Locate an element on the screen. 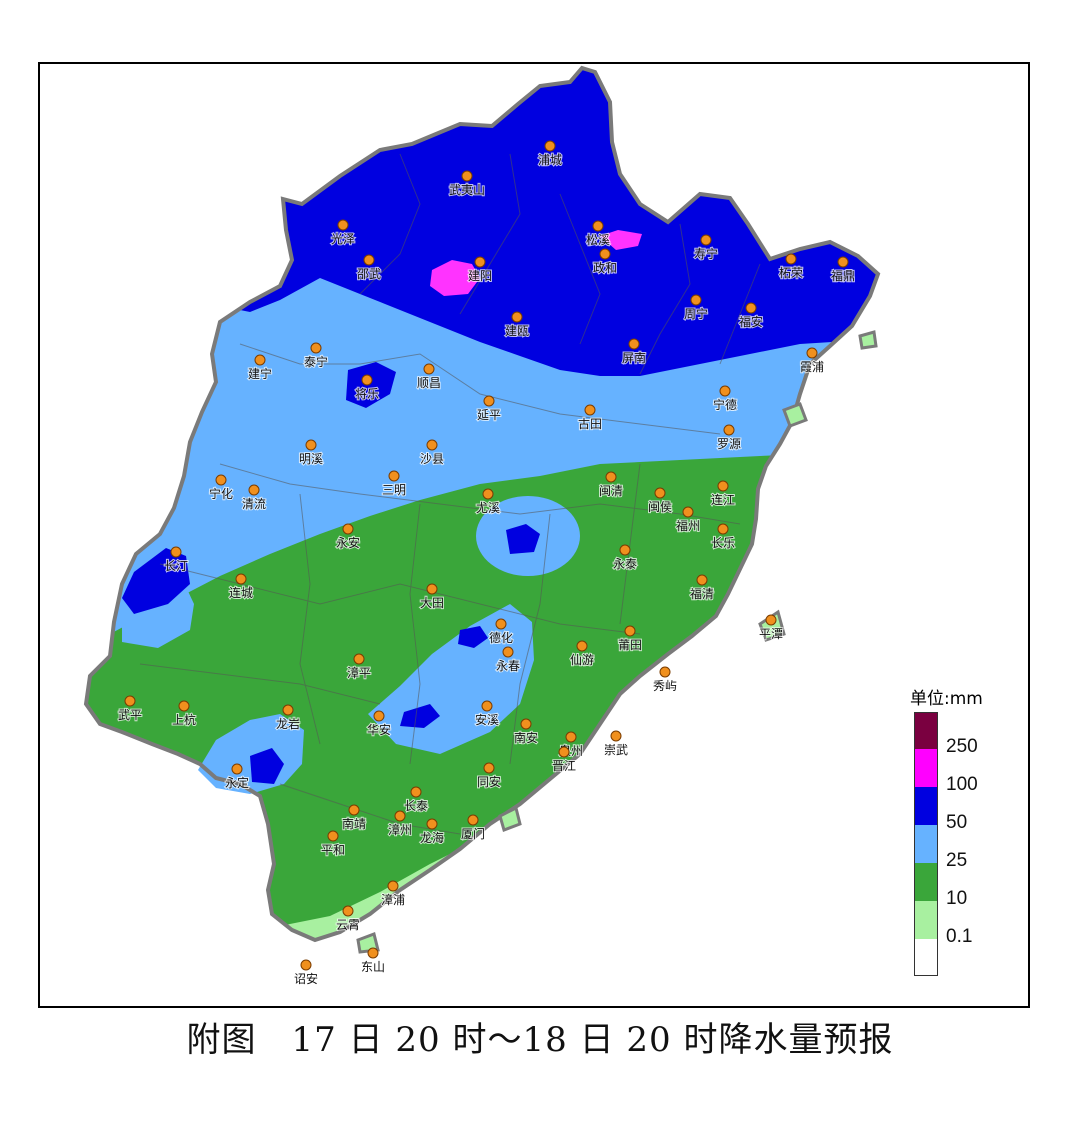 This screenshot has height=1133, width=1080. city-marker: 宁德 is located at coordinates (725, 399).